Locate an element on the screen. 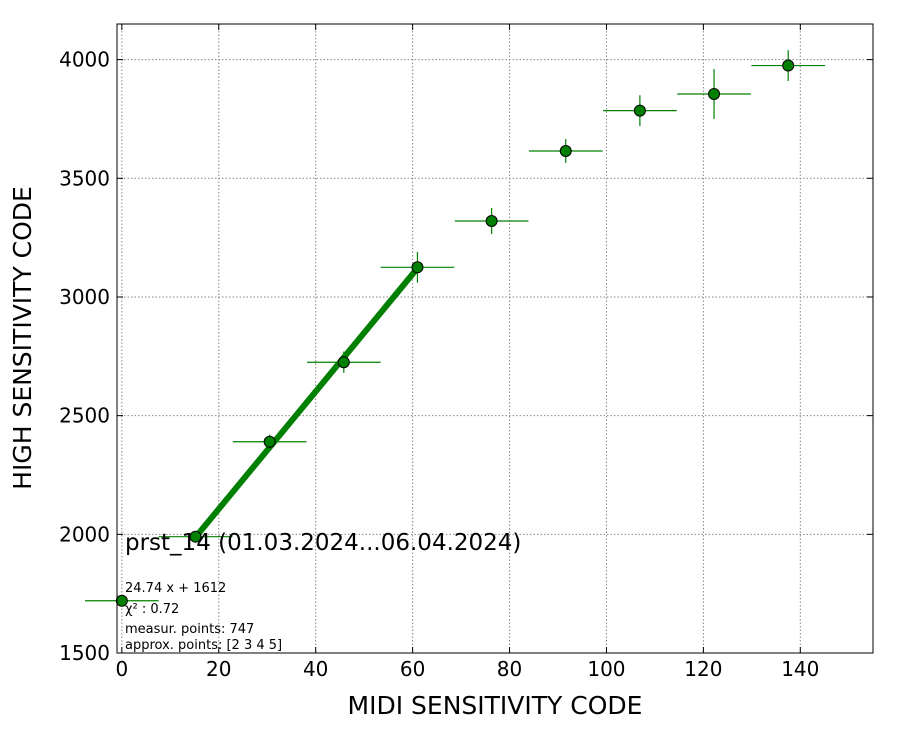  y-tick-label: 4000 is located at coordinates (84, 60).